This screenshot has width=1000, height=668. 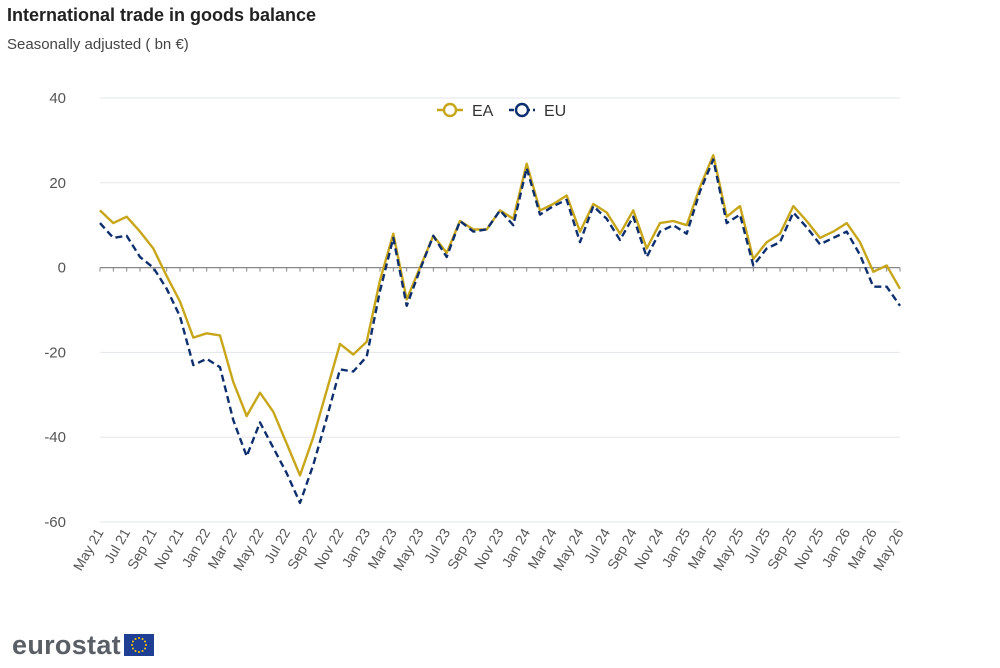 I want to click on x-tick-label: May 21, so click(x=88, y=549).